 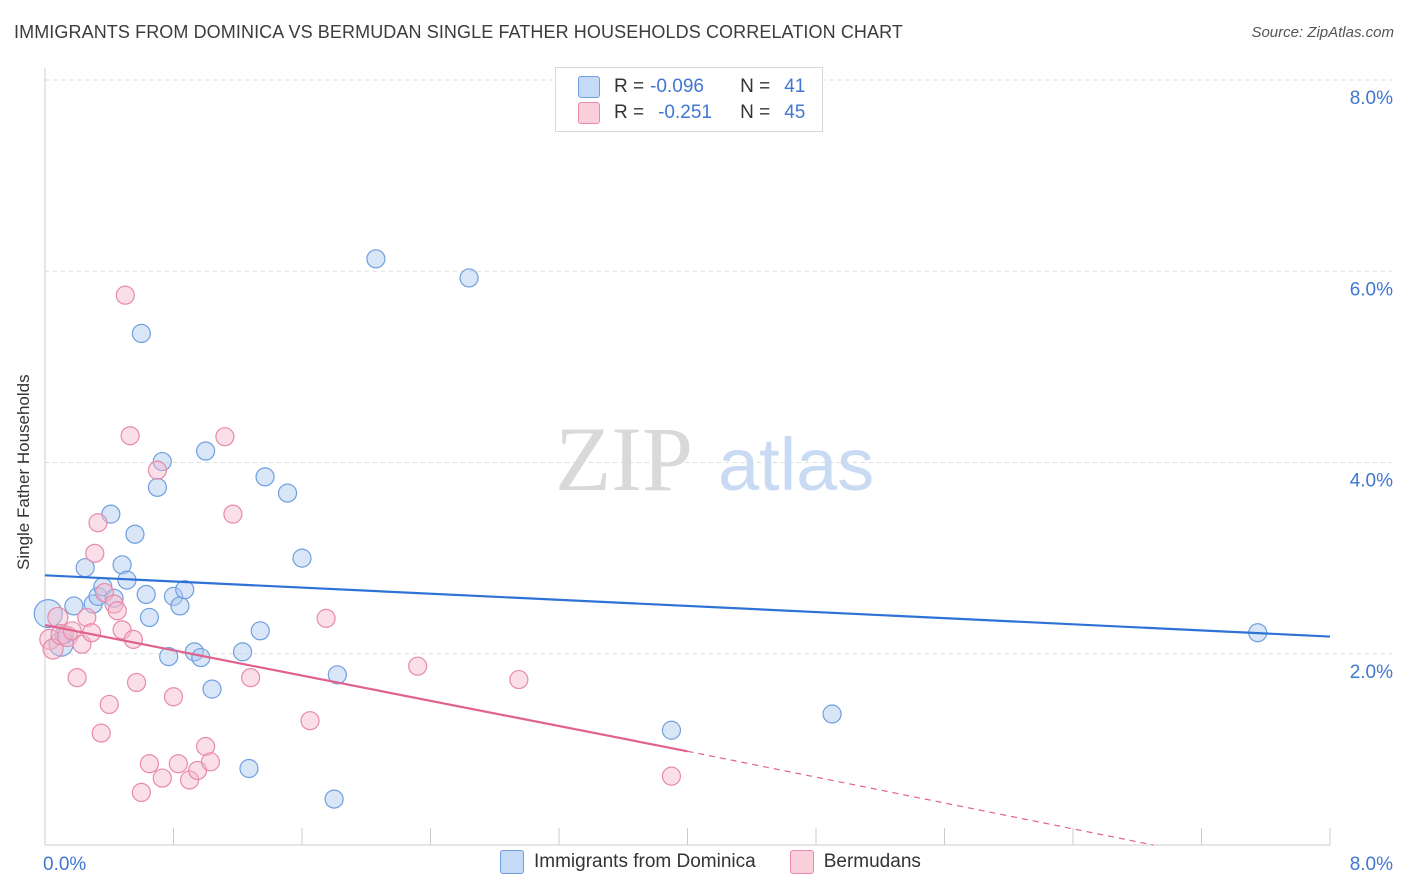 What do you see at coordinates (589, 113) in the screenshot?
I see `pink-swatch` at bounding box center [589, 113].